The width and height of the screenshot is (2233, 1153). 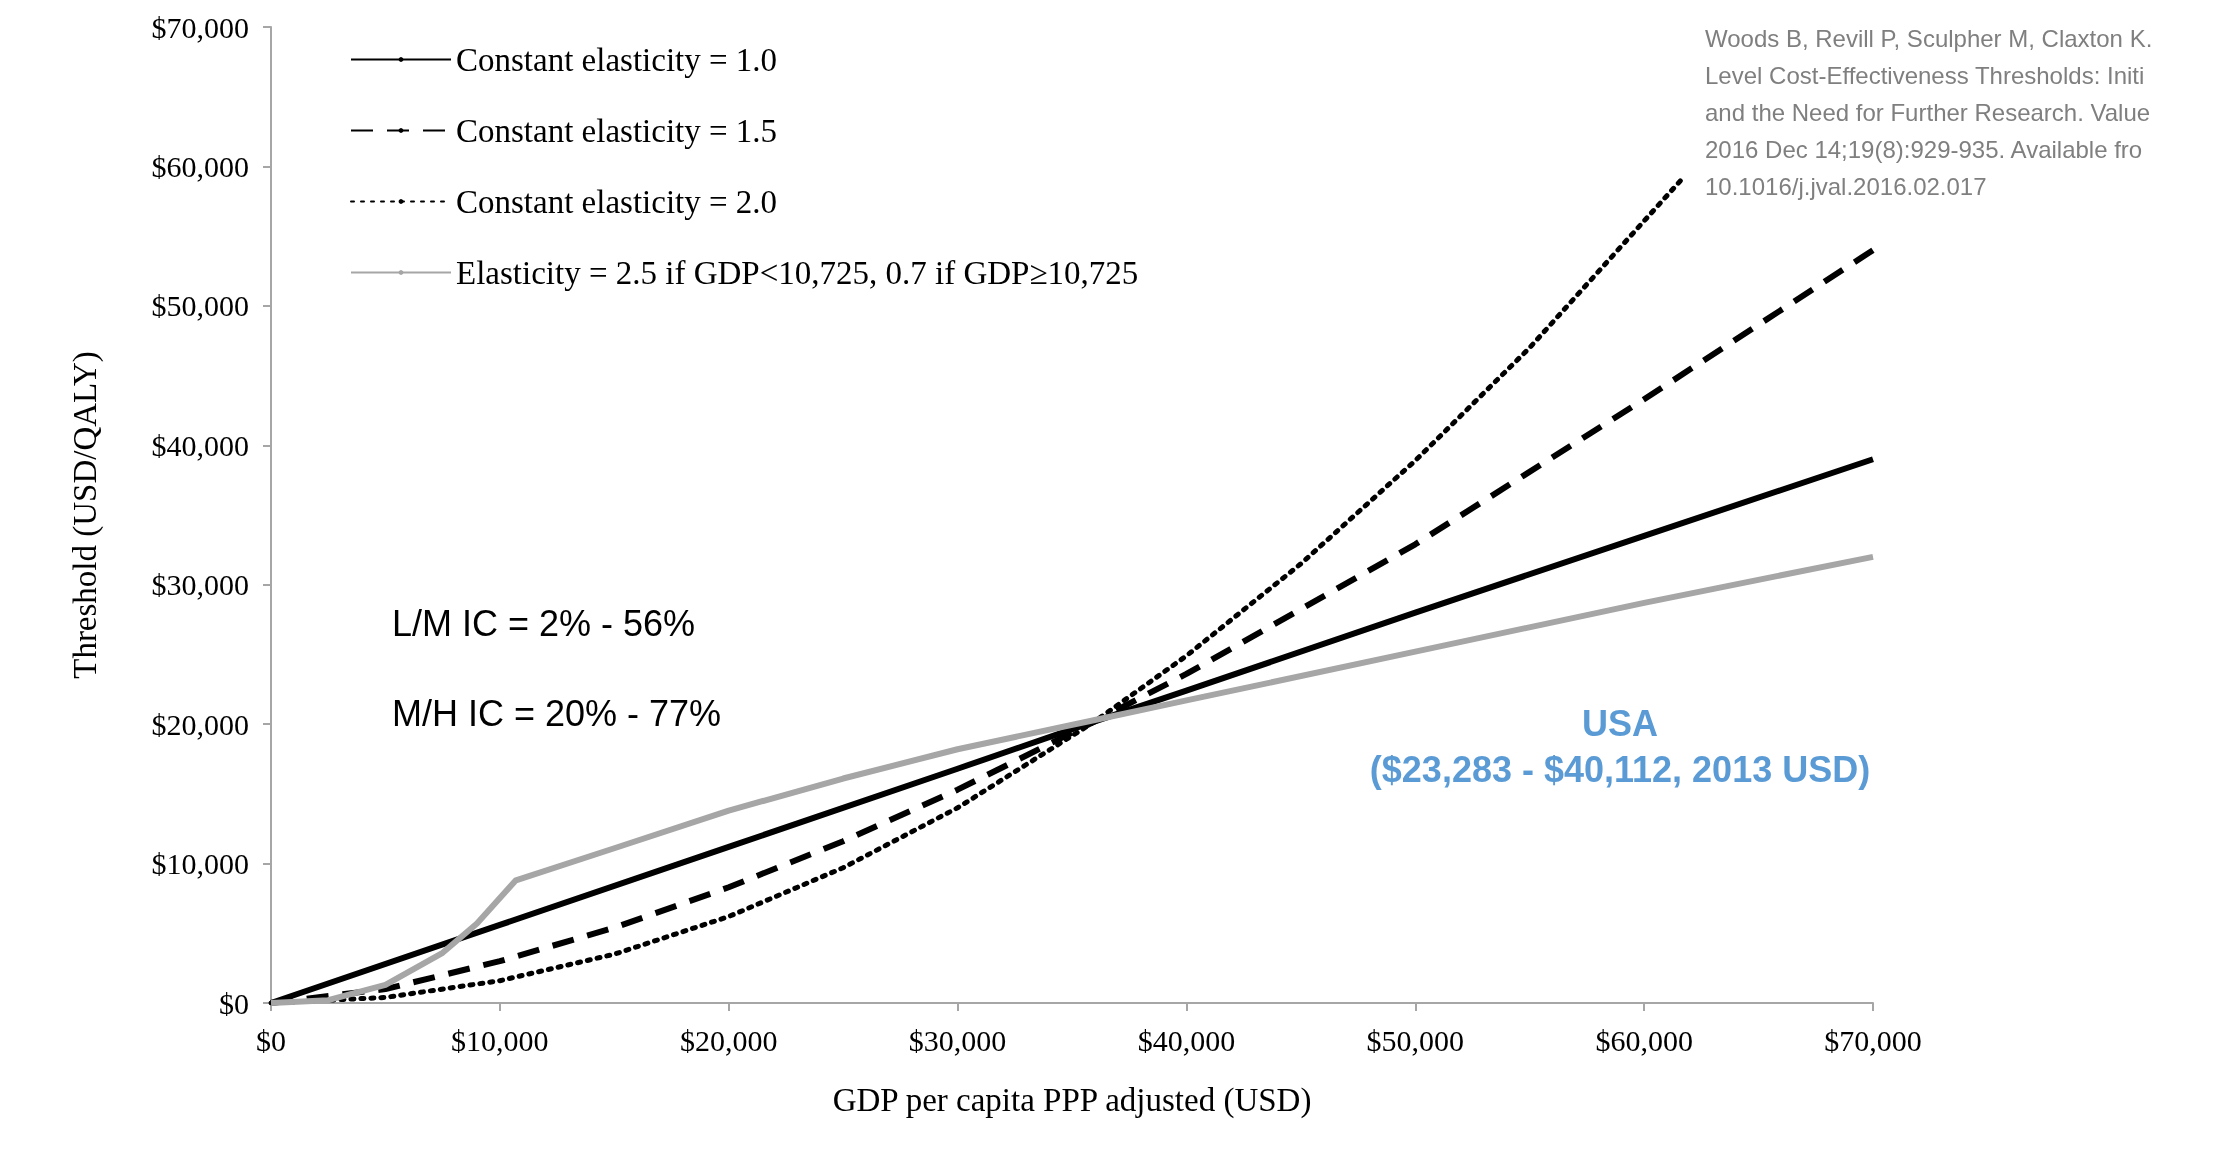 What do you see at coordinates (200, 27) in the screenshot?
I see `y-tick-label: $70,000` at bounding box center [200, 27].